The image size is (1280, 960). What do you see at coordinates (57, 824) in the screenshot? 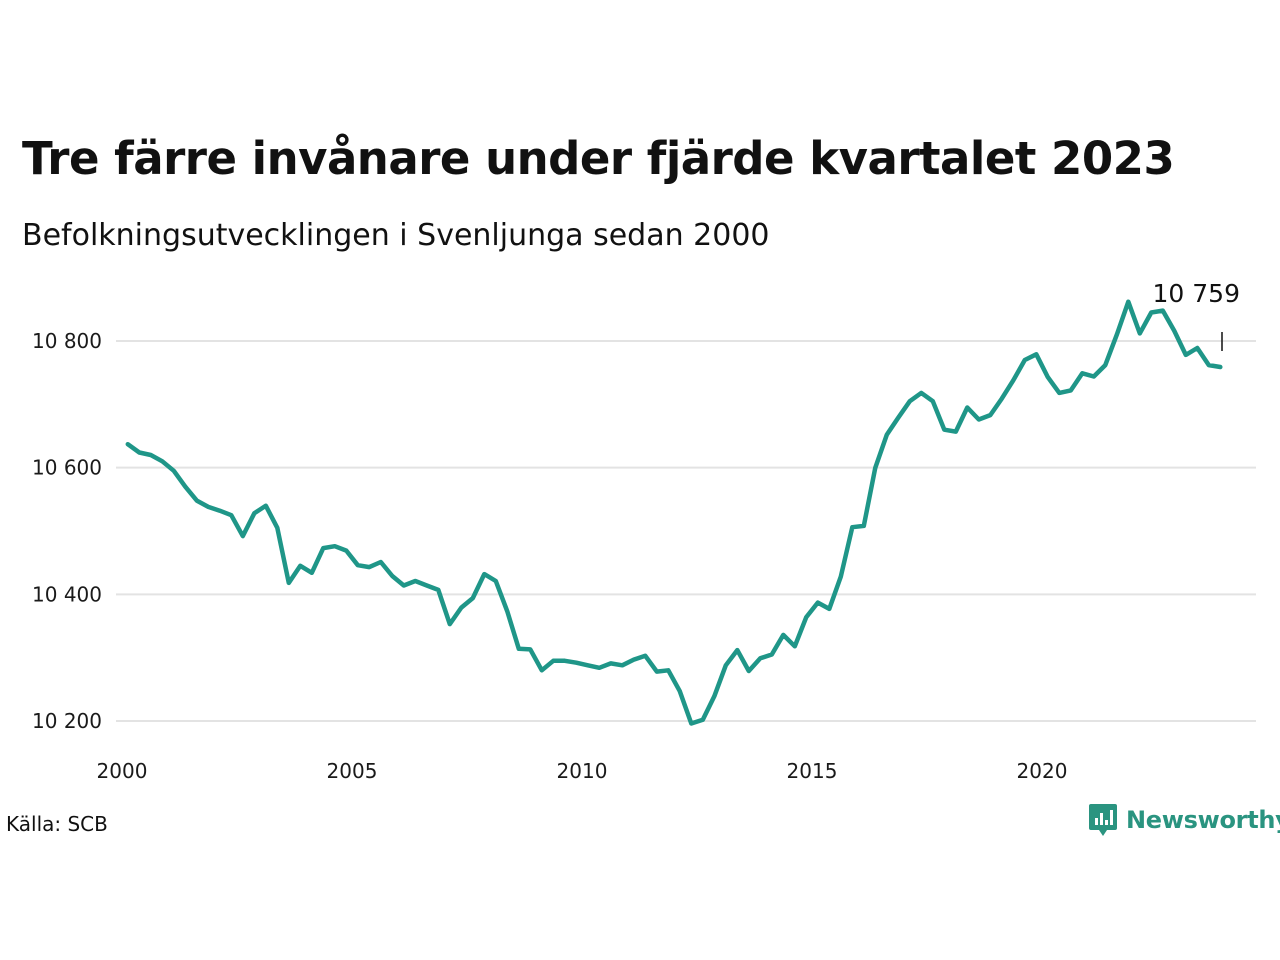
I see `source-credit: Källa: SCB` at bounding box center [57, 824].